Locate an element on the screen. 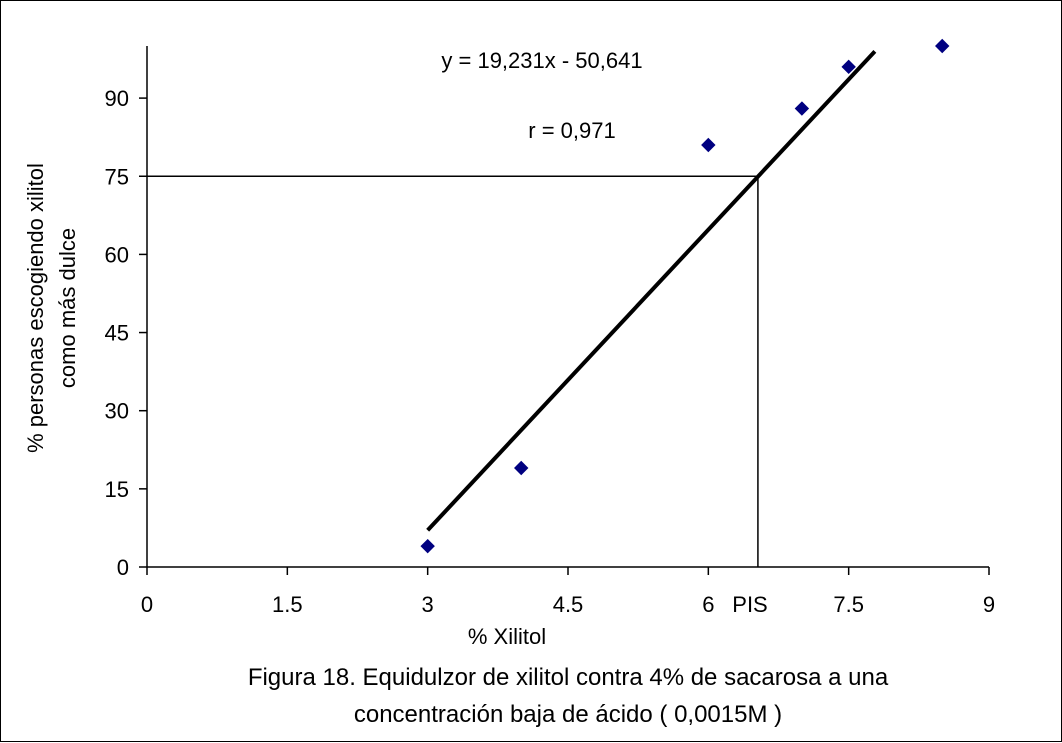 This screenshot has height=743, width=1062. y-axis-ticks: 0 15 30 45 60 75 90 is located at coordinates (126, 333).